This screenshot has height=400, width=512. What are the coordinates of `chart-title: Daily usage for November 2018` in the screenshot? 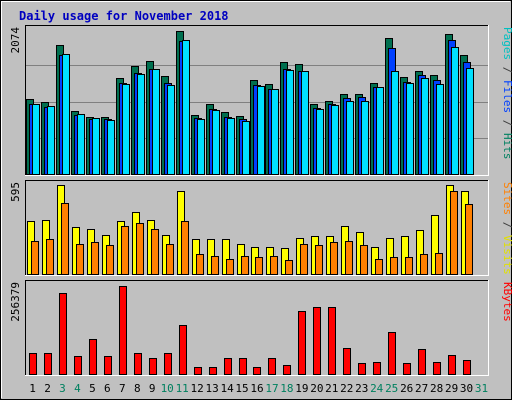 It's located at (124, 16).